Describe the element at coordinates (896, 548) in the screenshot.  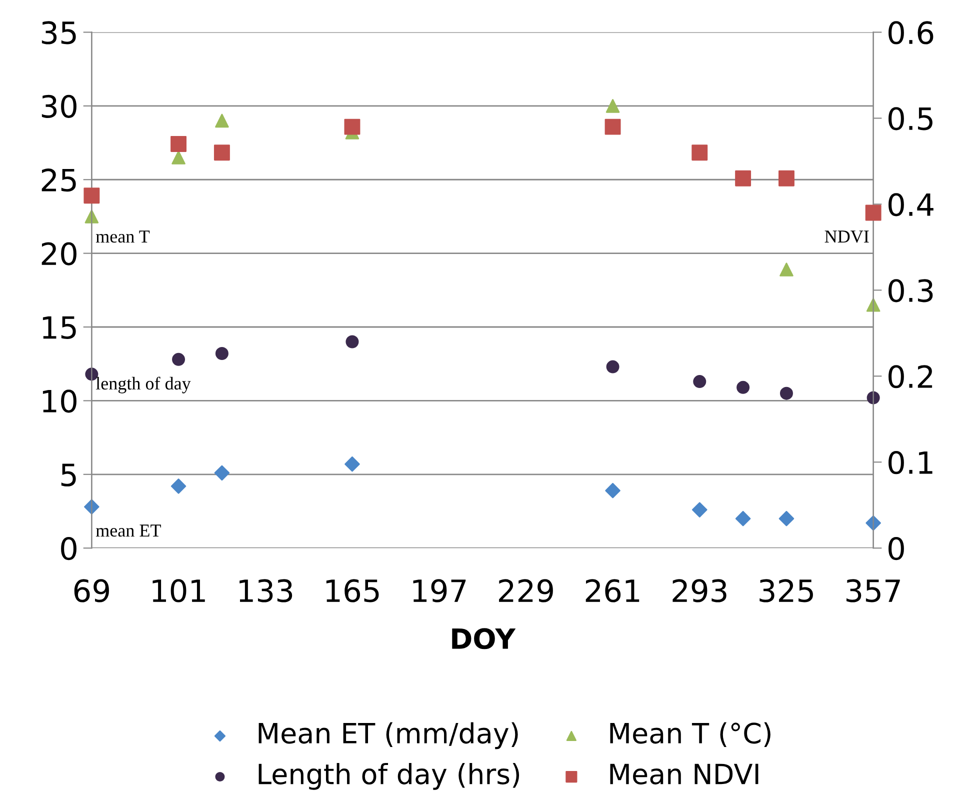
I see `y2-tick-label: 0` at that location.